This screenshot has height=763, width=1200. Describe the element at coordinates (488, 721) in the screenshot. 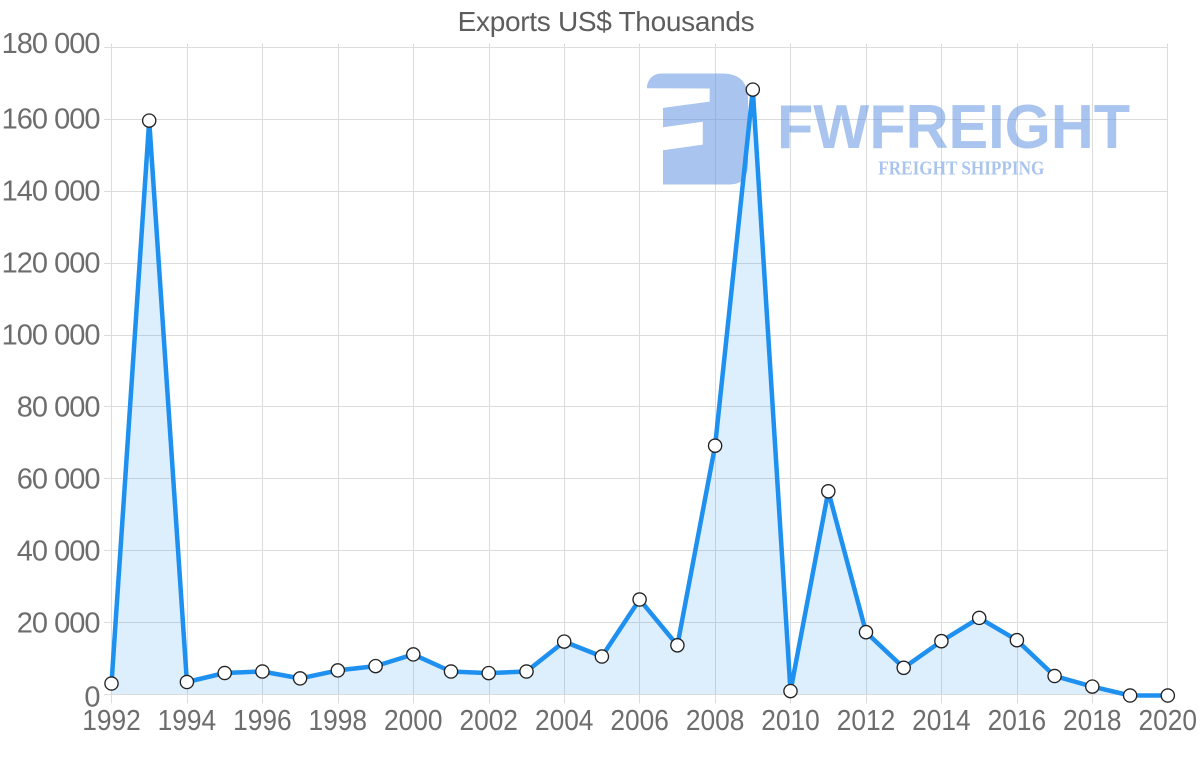

I see `svg-text: 2002` at that location.